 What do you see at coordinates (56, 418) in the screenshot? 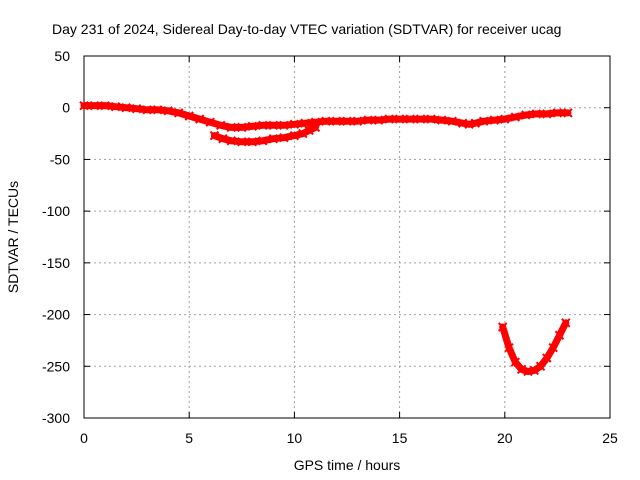
I see `y-tick-label: -300` at bounding box center [56, 418].